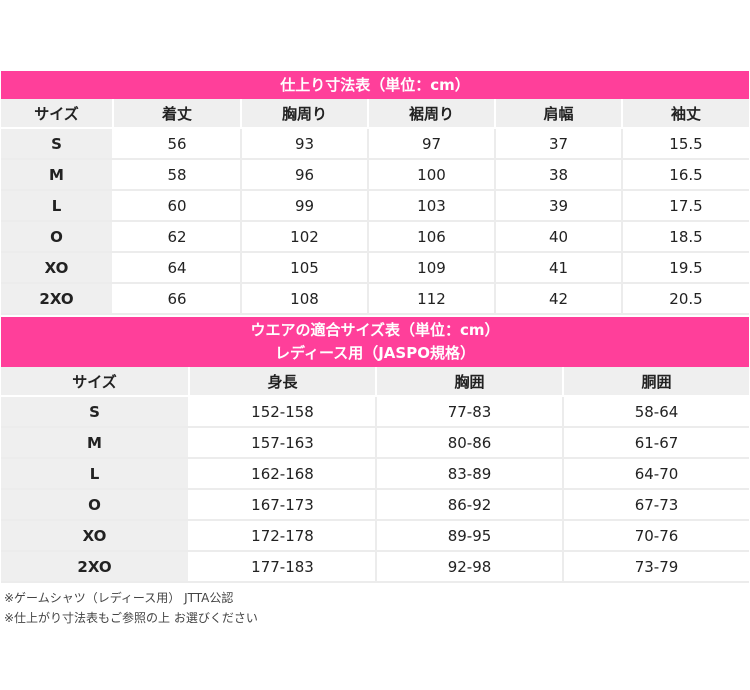 The width and height of the screenshot is (750, 690). I want to click on table-cell: 58-64, so click(656, 412).